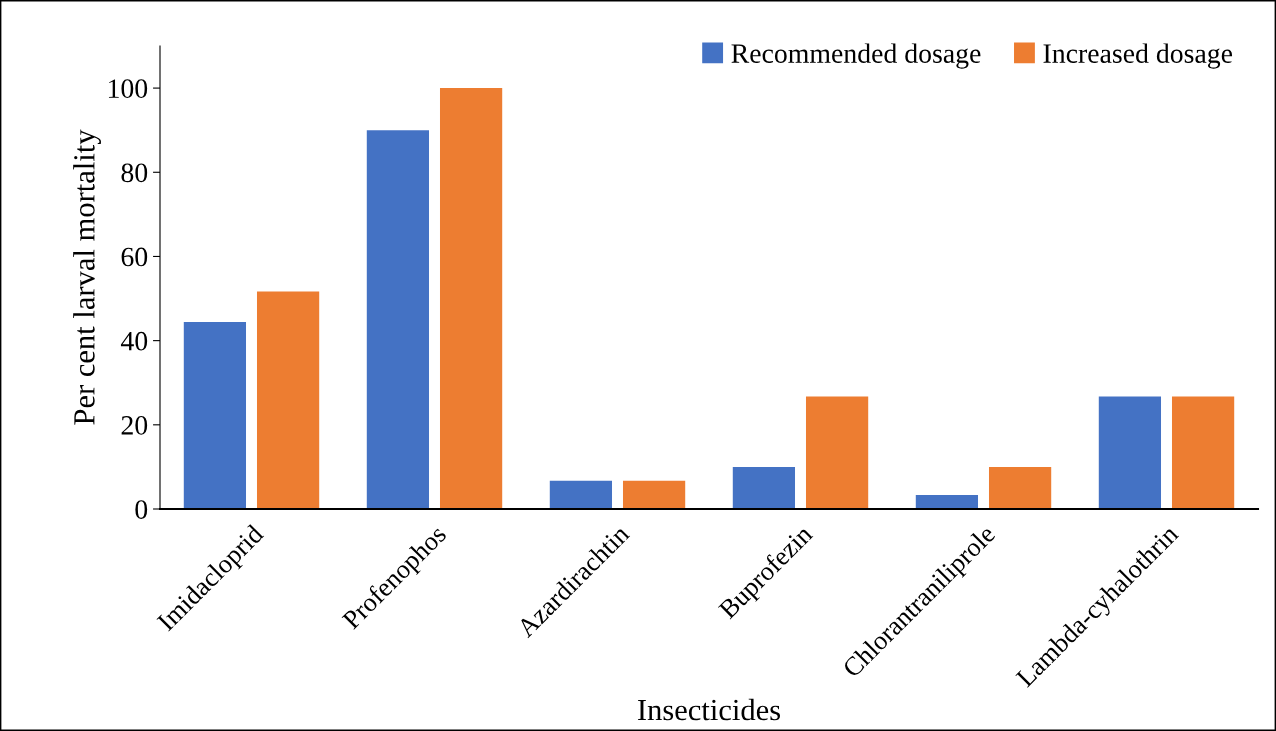  I want to click on y-tick-label: 20, so click(134, 425).